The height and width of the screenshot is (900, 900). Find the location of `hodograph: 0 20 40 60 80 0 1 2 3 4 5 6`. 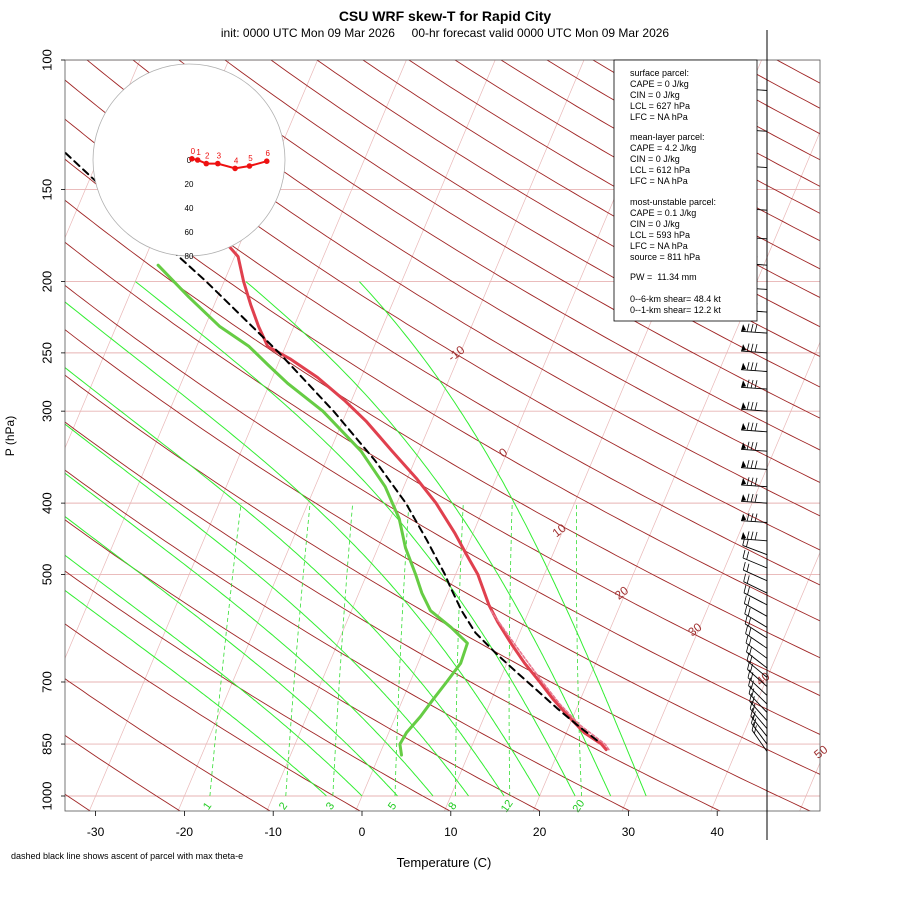

hodograph: 0 20 40 60 80 0 1 2 3 4 5 6 is located at coordinates (189, 162).